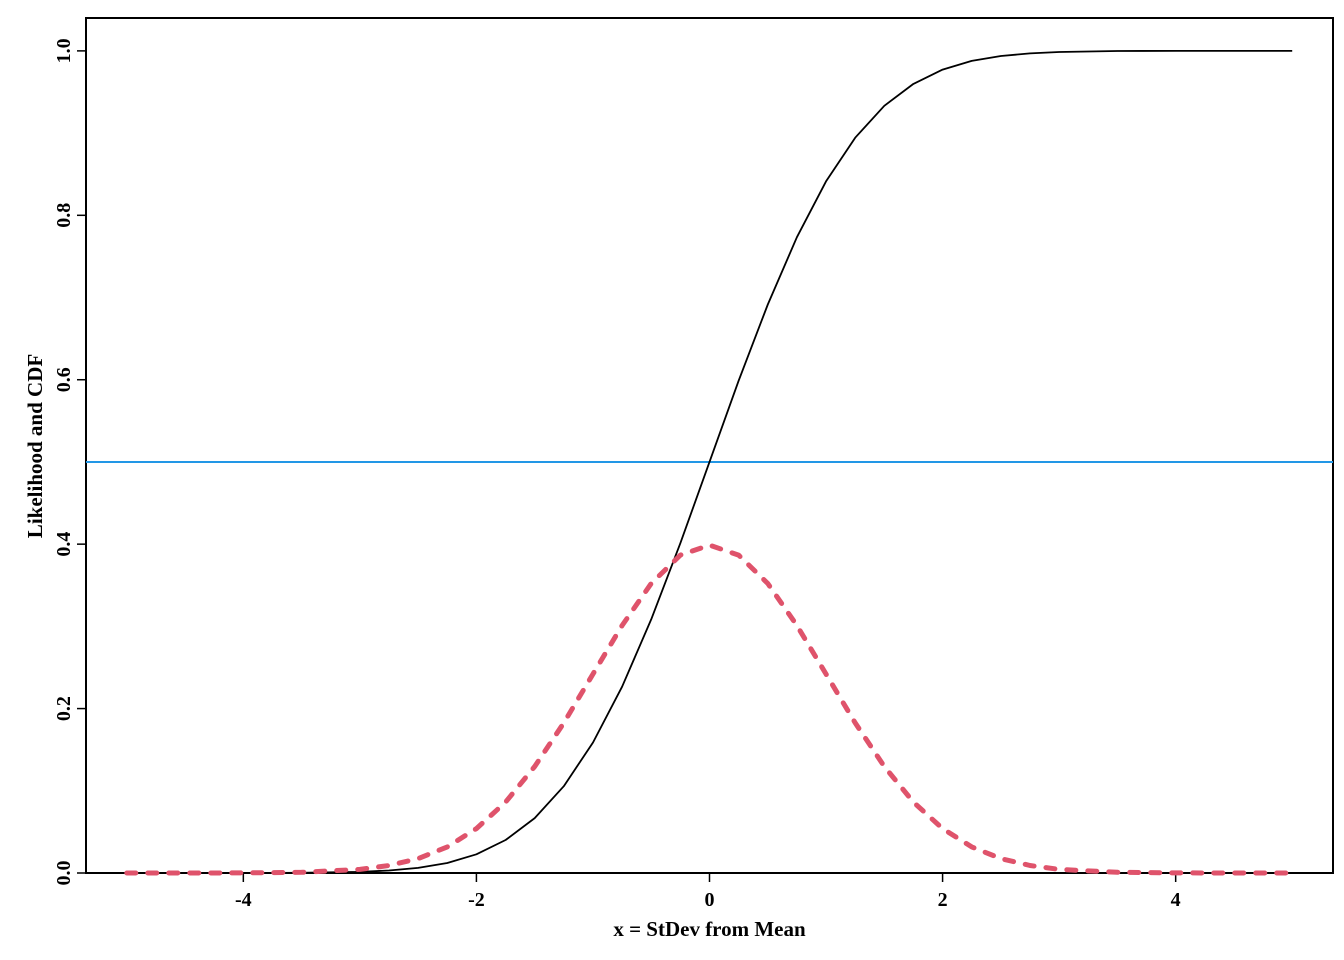 The image size is (1344, 960). Describe the element at coordinates (64, 50) in the screenshot. I see `y-tick-label: 1.0` at that location.